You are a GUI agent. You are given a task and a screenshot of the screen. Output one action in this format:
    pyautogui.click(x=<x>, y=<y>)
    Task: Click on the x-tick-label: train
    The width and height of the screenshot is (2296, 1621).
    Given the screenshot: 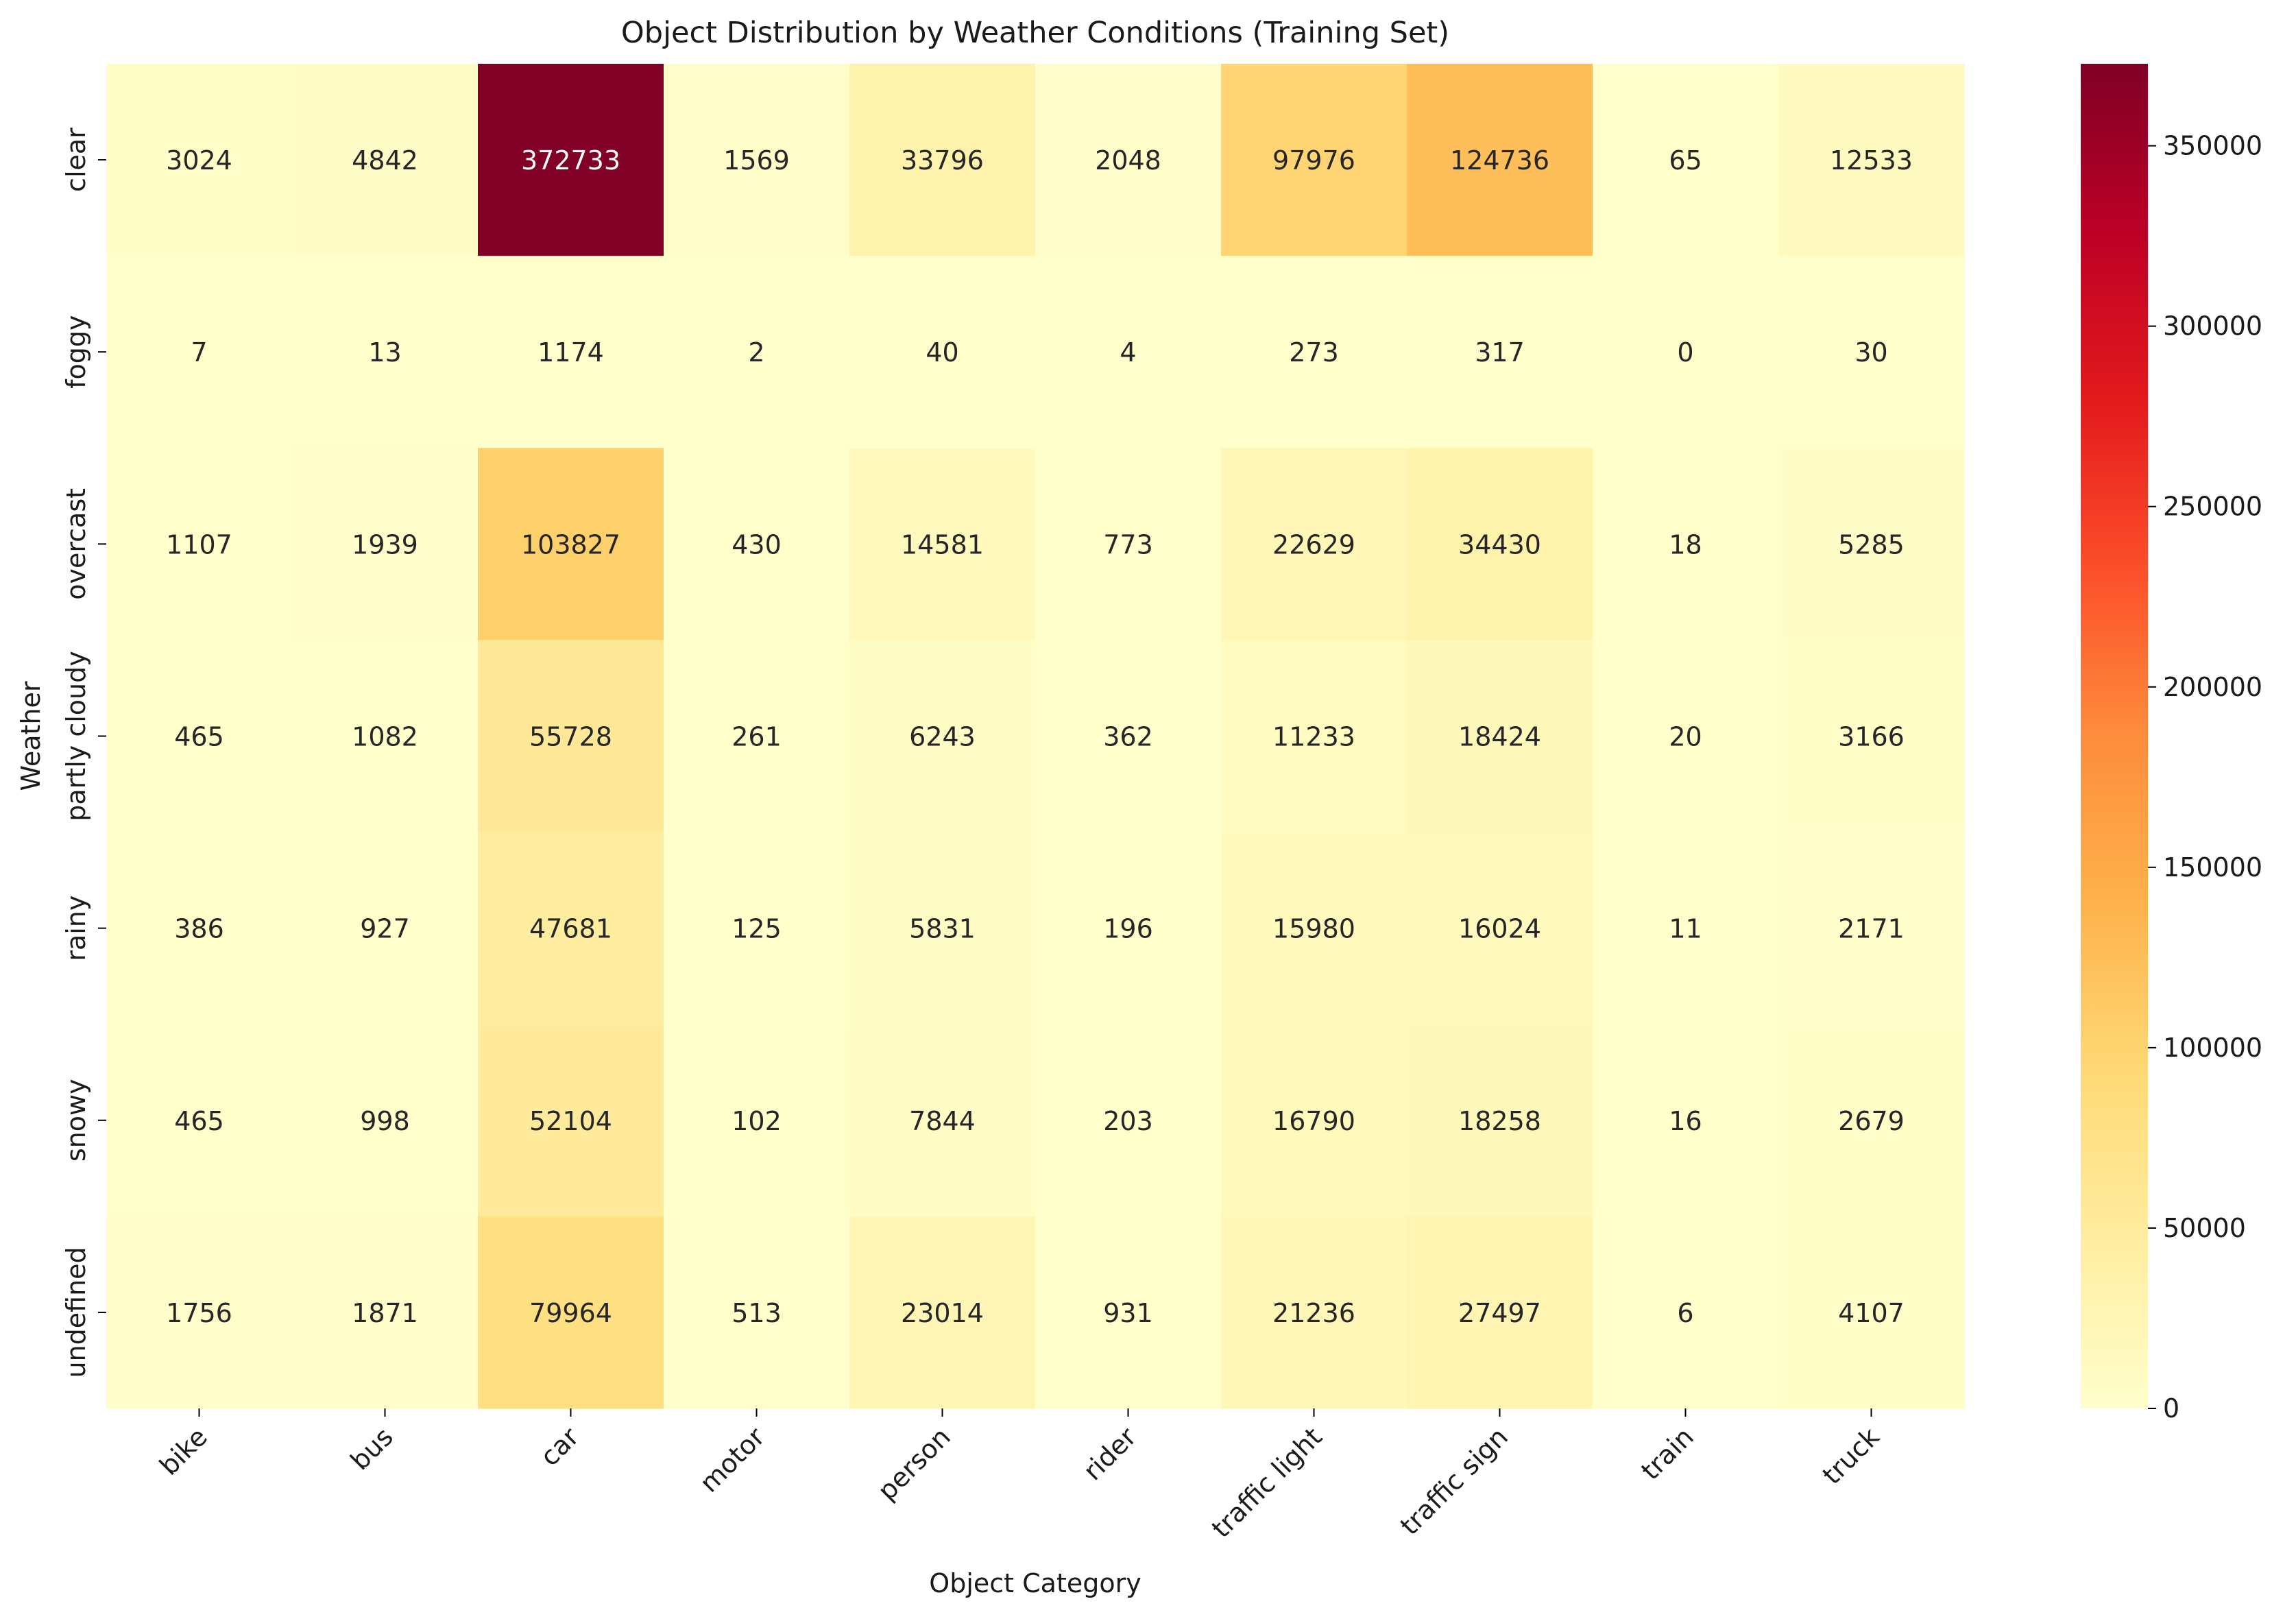 What is the action you would take?
    pyautogui.click(x=1667, y=1453)
    